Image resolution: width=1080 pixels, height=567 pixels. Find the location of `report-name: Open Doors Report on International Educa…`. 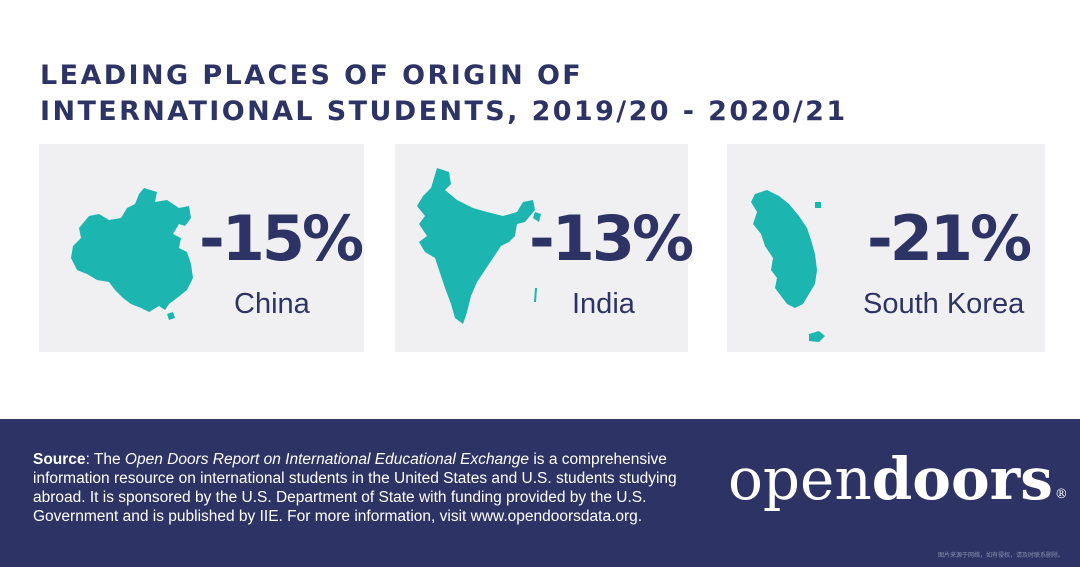

report-name: Open Doors Report on International Educa… is located at coordinates (327, 459).